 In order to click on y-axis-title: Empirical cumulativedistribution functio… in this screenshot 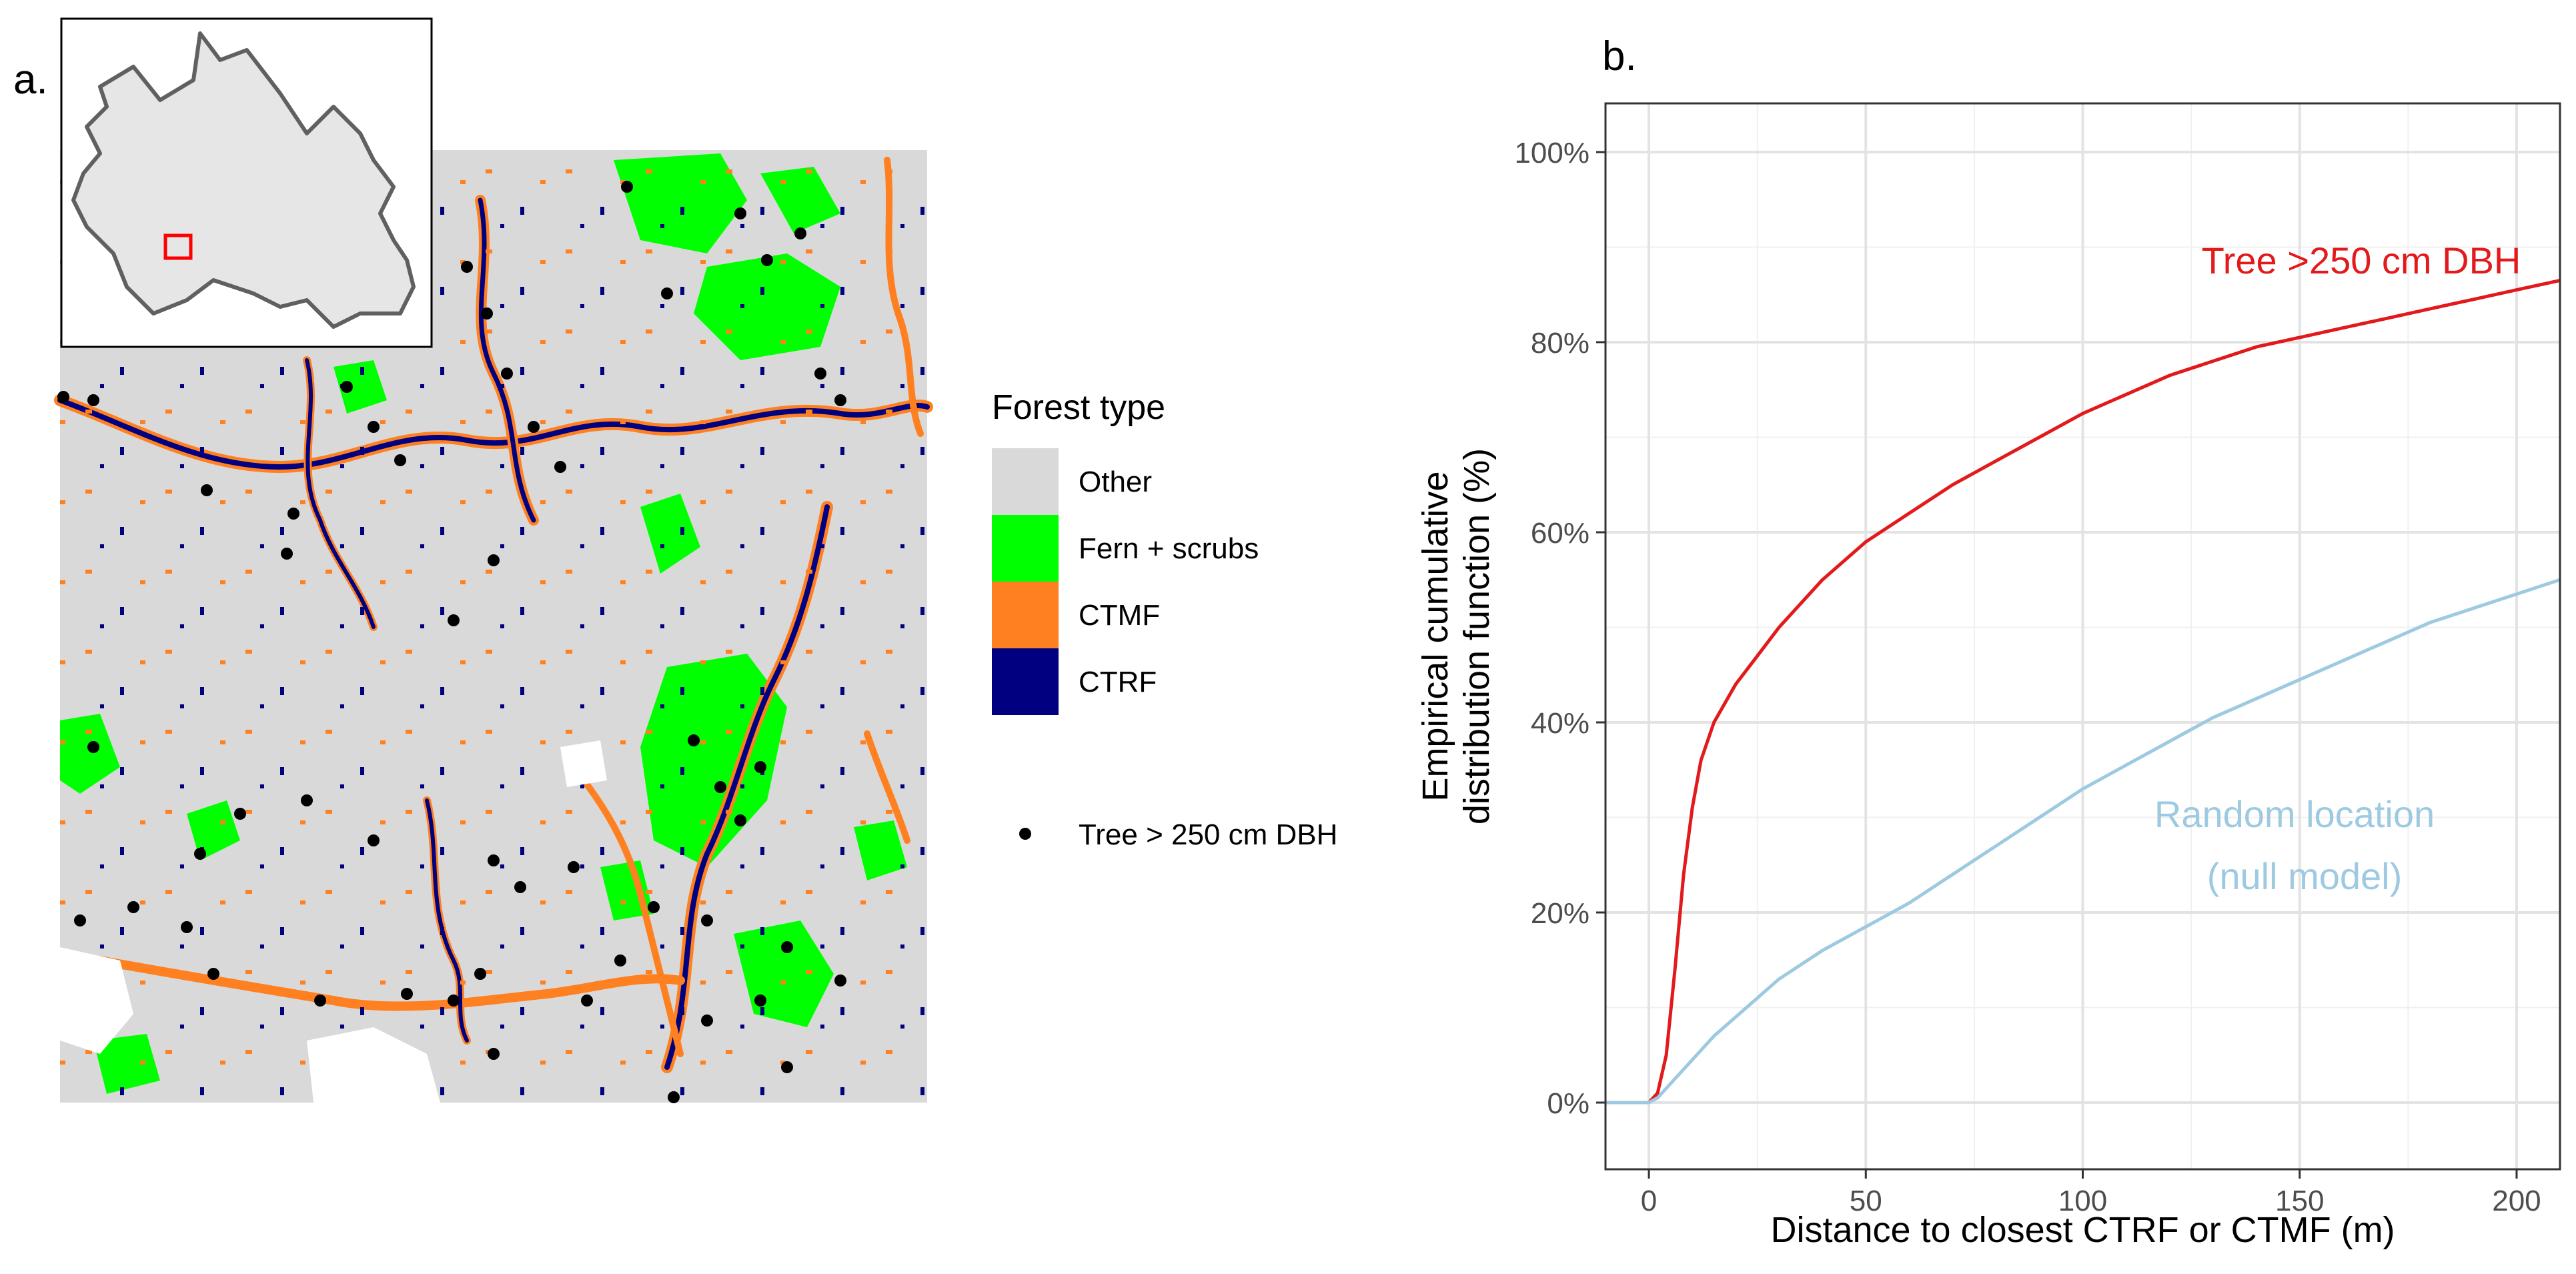, I will do `click(1456, 636)`.